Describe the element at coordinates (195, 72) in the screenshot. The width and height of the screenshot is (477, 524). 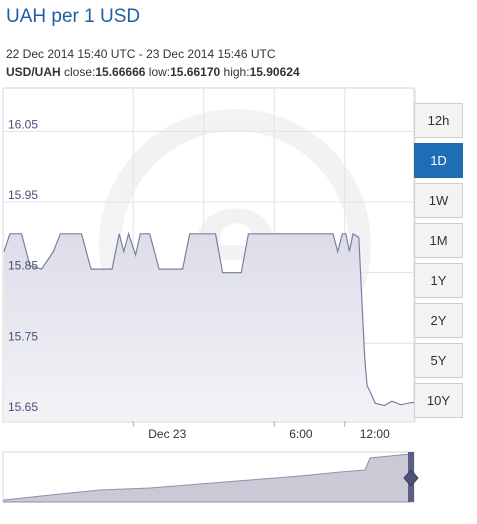
I see `low-value: 15.66170` at that location.